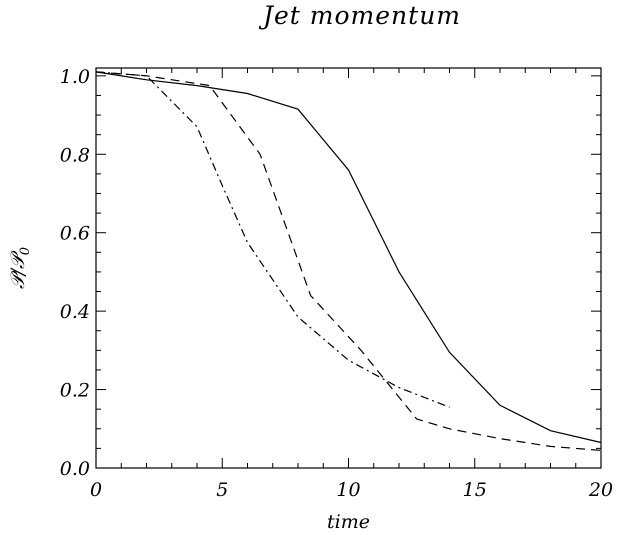  Describe the element at coordinates (222, 490) in the screenshot. I see `x-tick-label: 5` at that location.